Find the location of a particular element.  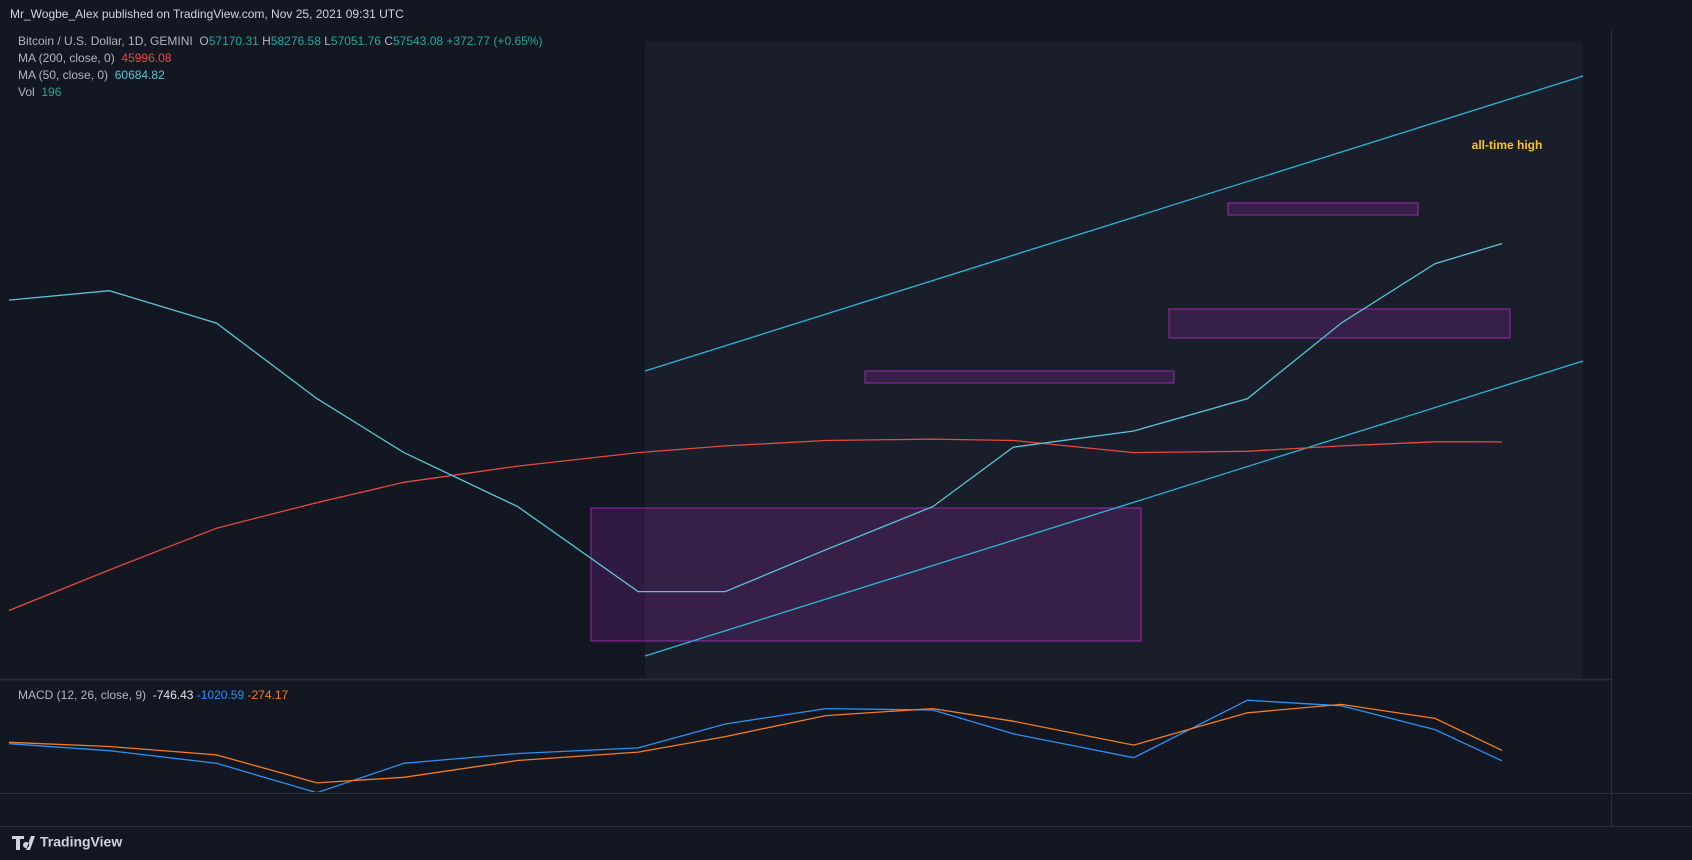

vol-legend: Vol 196 is located at coordinates (39, 92).